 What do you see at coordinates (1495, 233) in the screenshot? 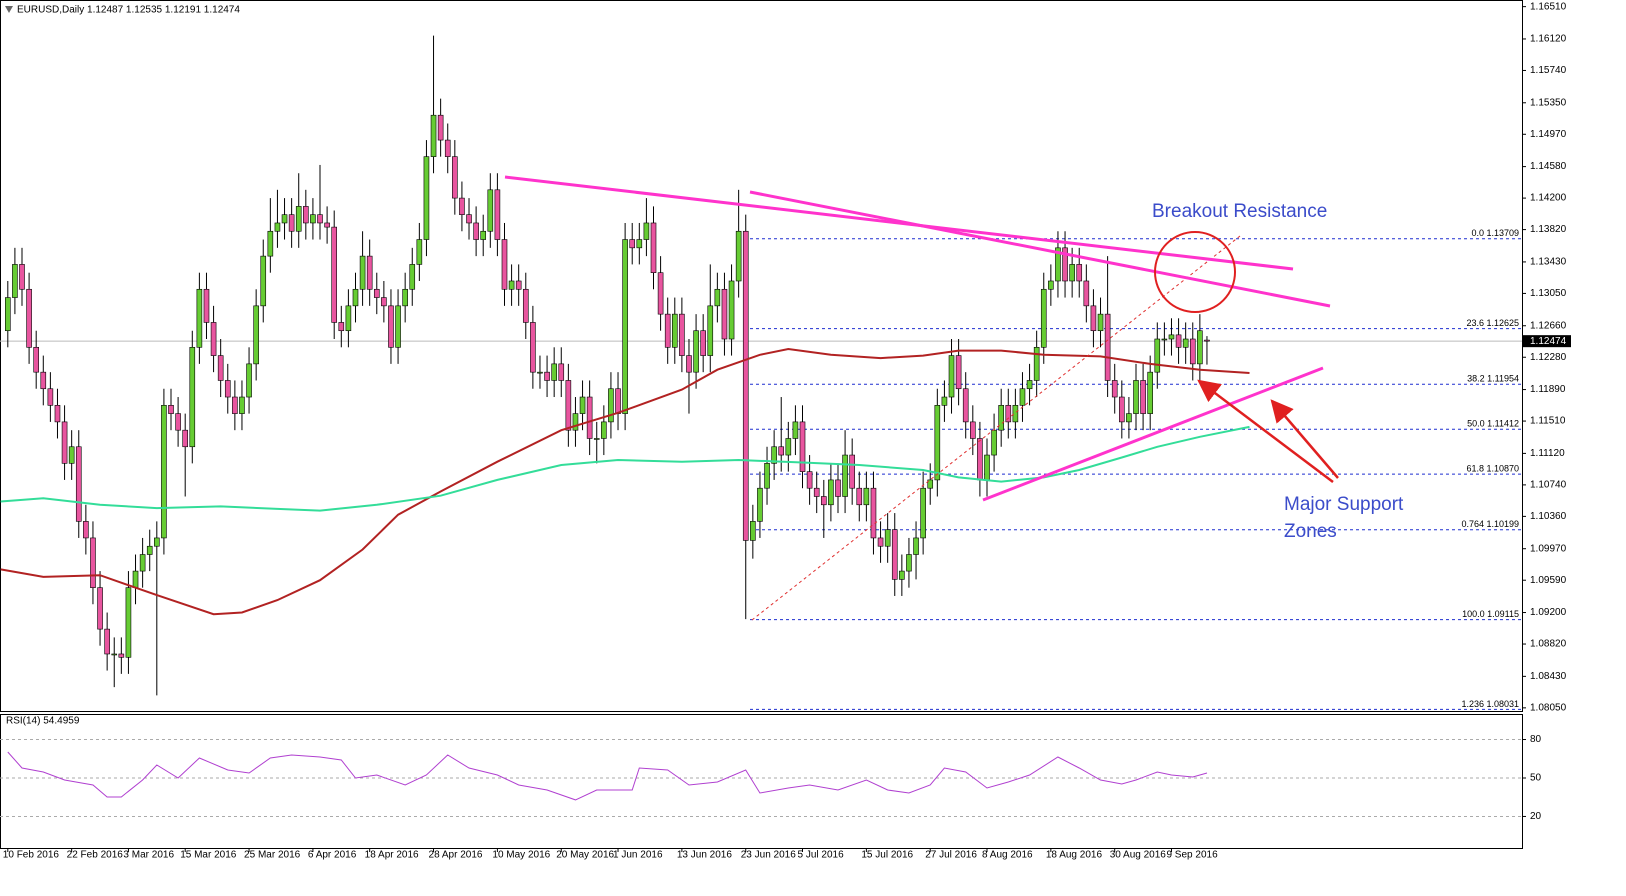
I see `fib-label: 0.0 1.13709` at bounding box center [1495, 233].